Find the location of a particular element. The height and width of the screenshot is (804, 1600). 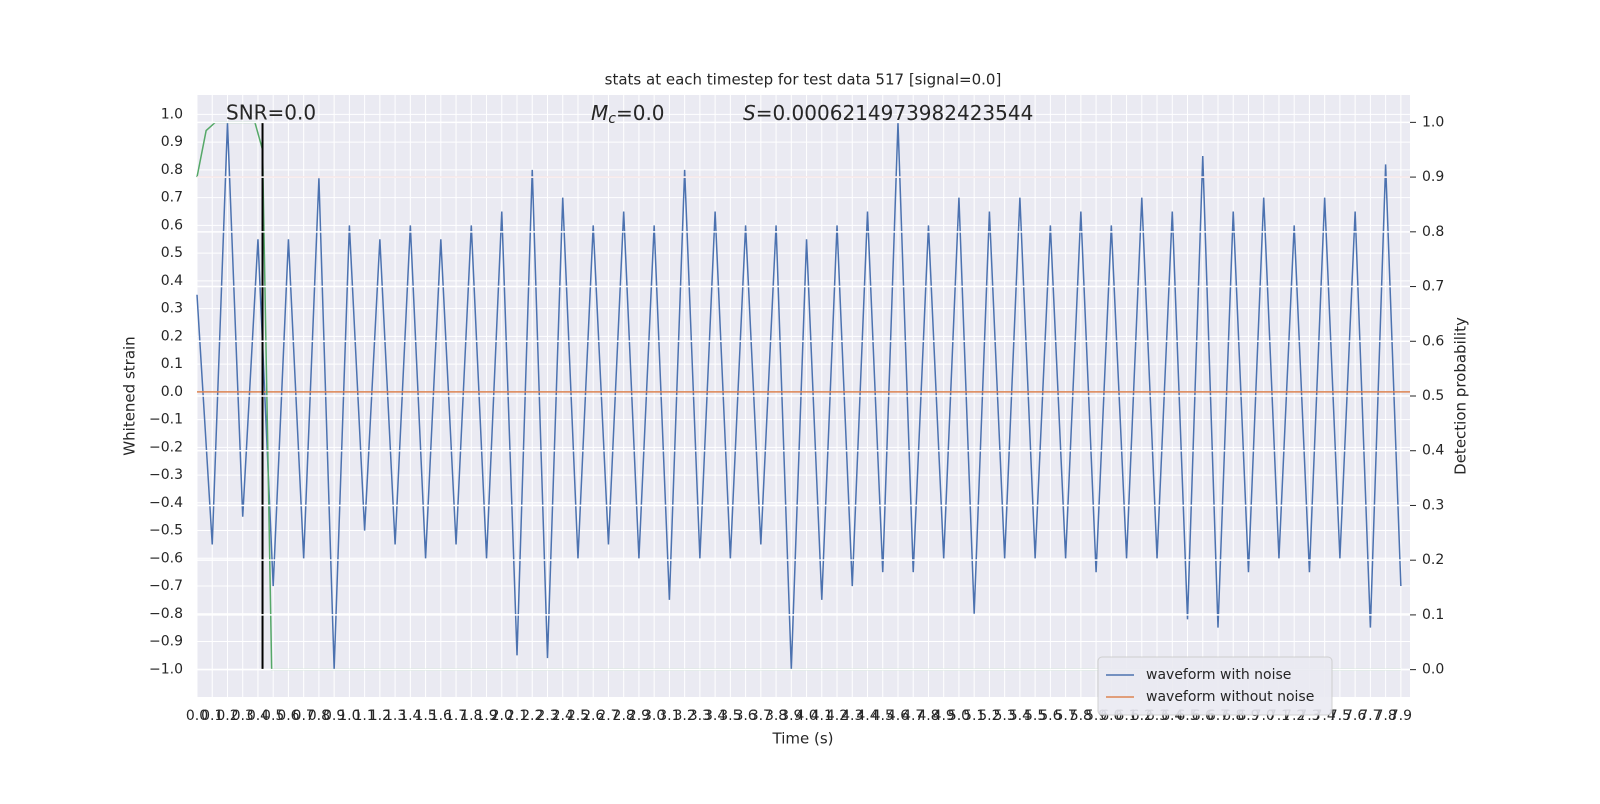

x-tick-label: 5.5 is located at coordinates (1035, 716).